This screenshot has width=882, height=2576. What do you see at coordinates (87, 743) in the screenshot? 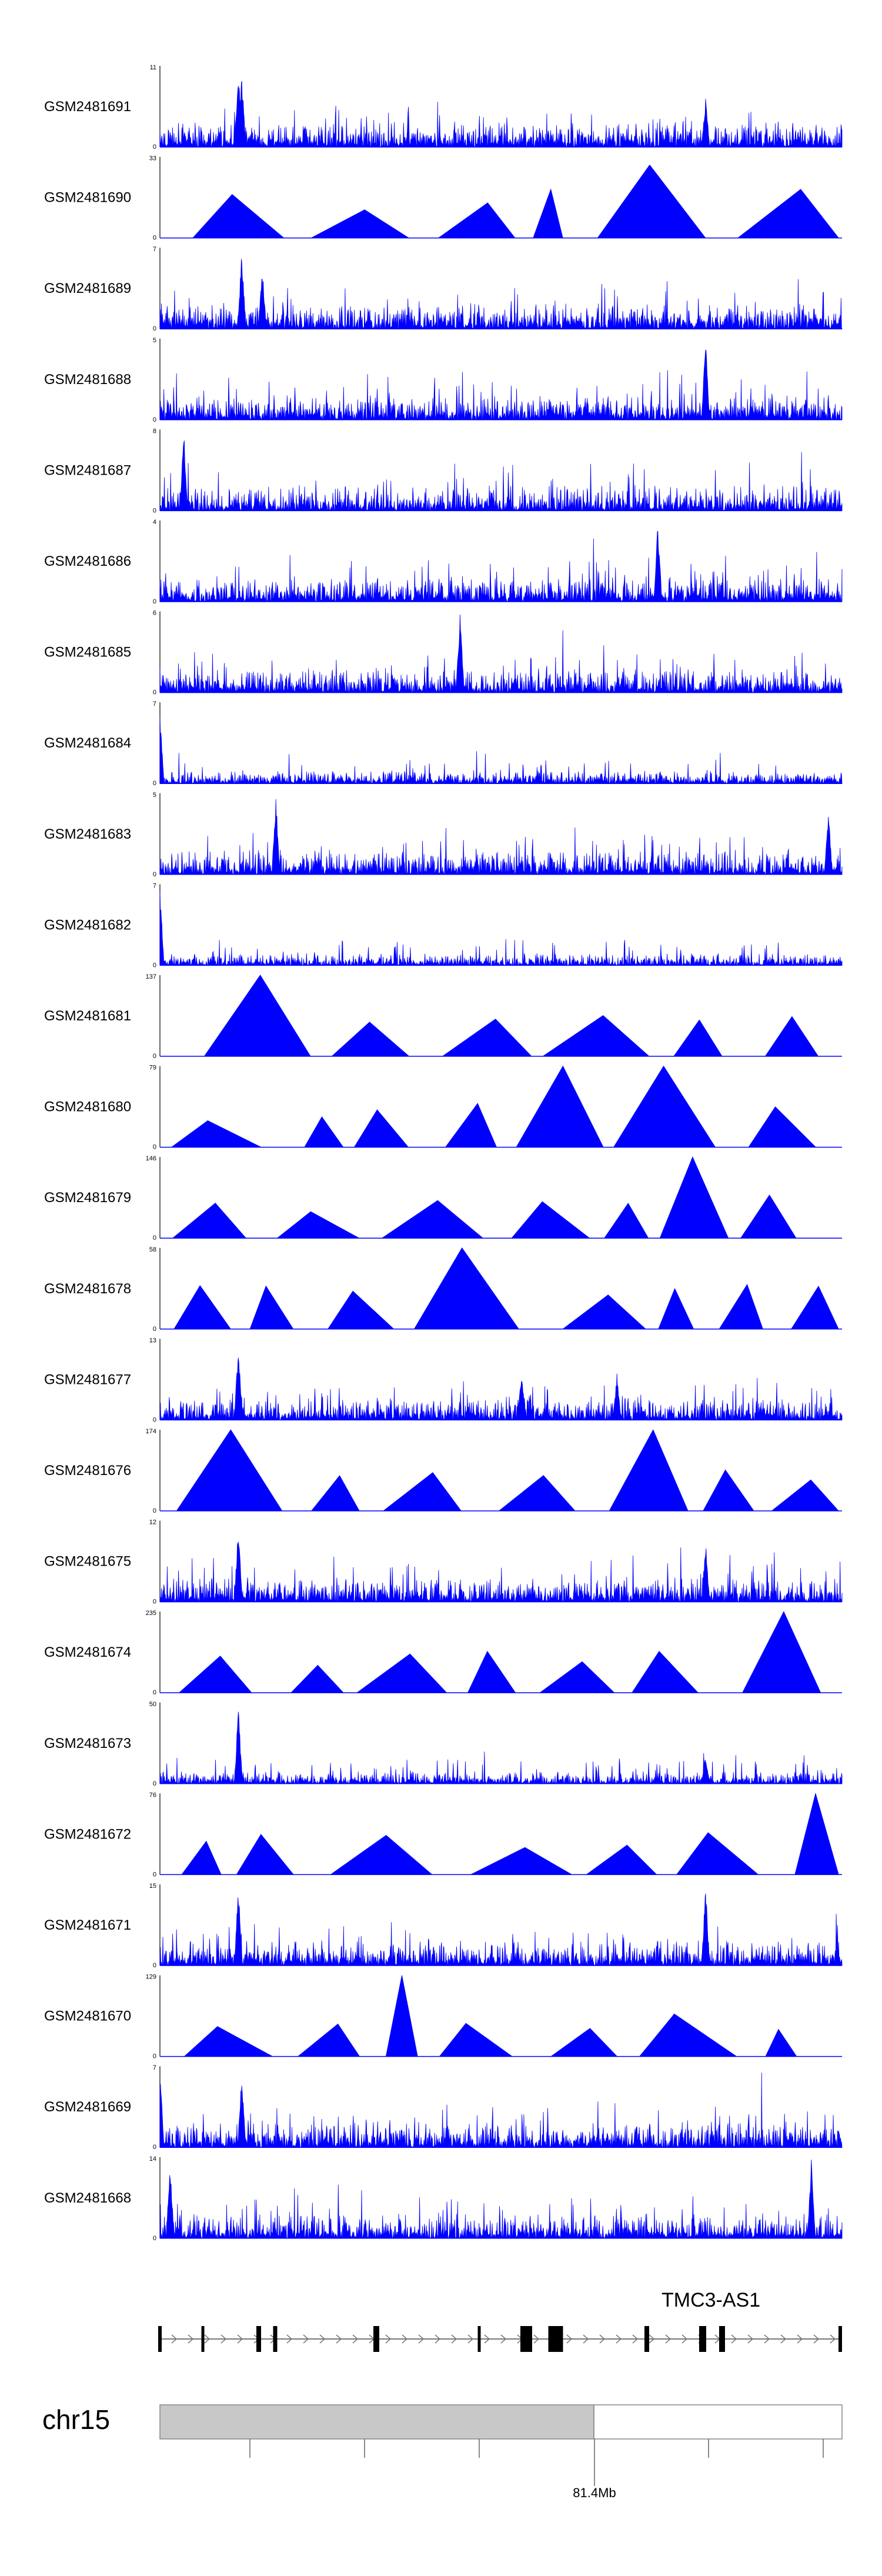
I see `track-label: GSM2481684` at bounding box center [87, 743].